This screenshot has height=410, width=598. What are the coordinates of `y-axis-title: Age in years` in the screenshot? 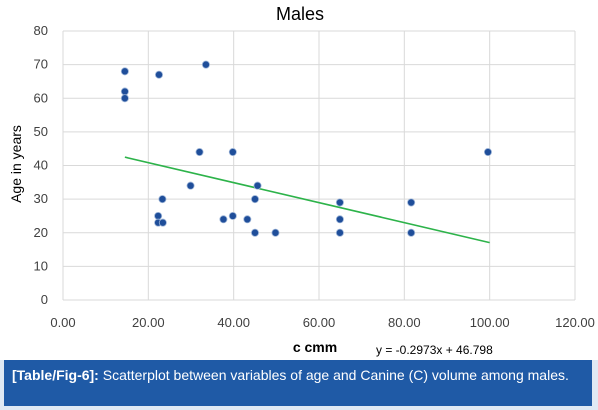 It's located at (16, 164).